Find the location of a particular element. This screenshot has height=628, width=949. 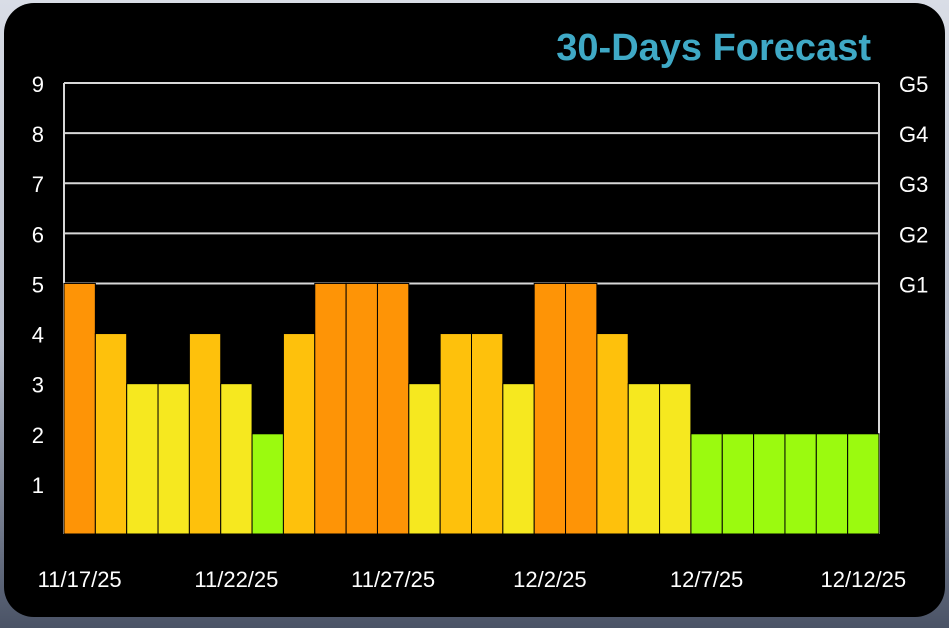

x-tick-label: 12/12/25 is located at coordinates (864, 579).